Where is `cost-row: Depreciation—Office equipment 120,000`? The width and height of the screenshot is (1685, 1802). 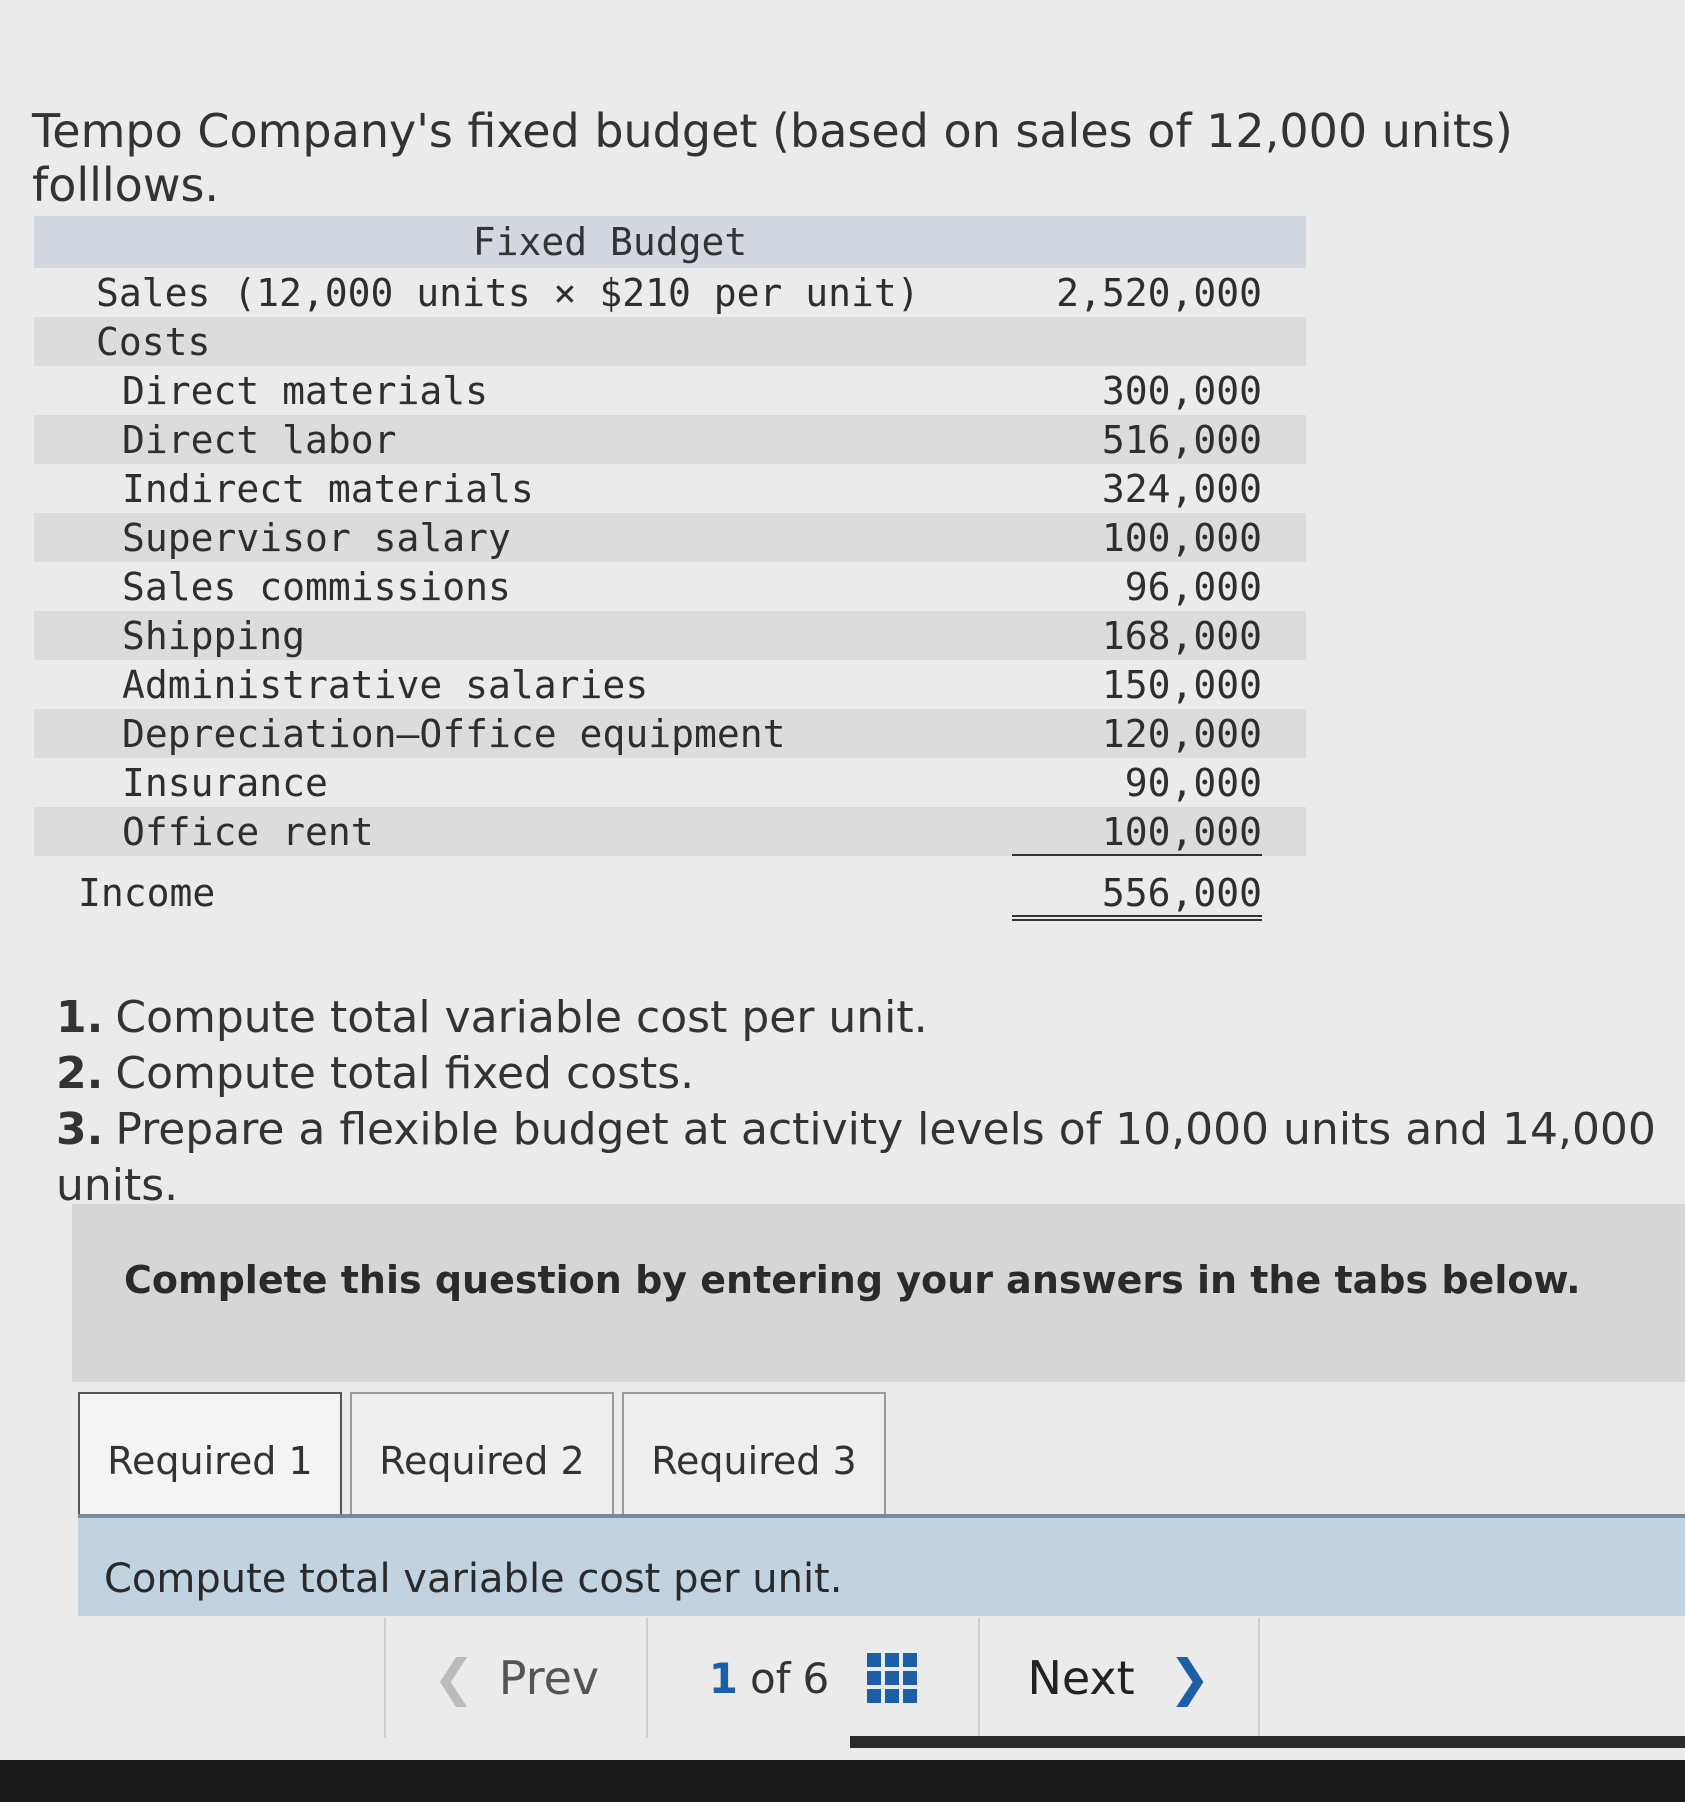 cost-row: Depreciation—Office equipment 120,000 is located at coordinates (670, 733).